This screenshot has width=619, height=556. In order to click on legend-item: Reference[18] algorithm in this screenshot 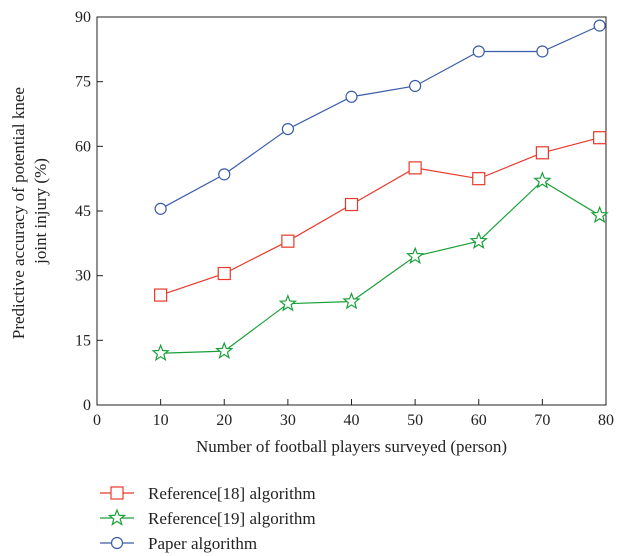, I will do `click(208, 493)`.